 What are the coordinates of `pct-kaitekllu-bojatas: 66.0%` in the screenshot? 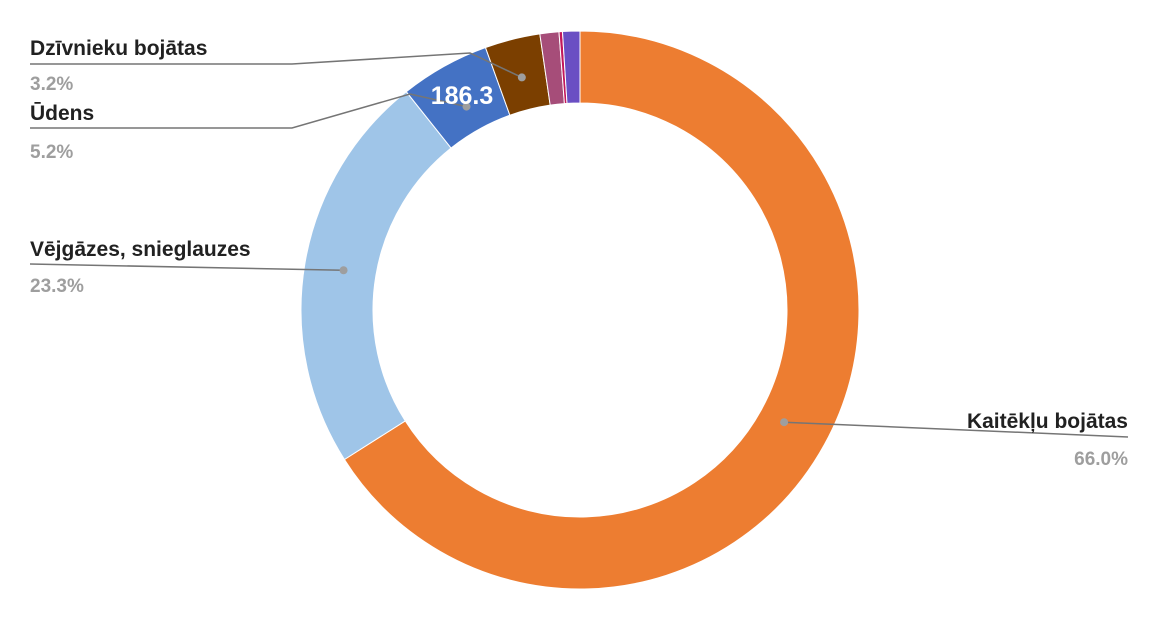 It's located at (1101, 459).